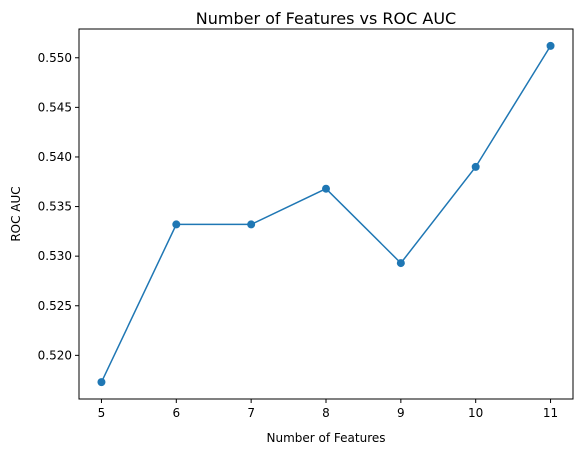 Image resolution: width=584 pixels, height=455 pixels. Describe the element at coordinates (55, 306) in the screenshot. I see `y-tick-label: 0.525` at that location.